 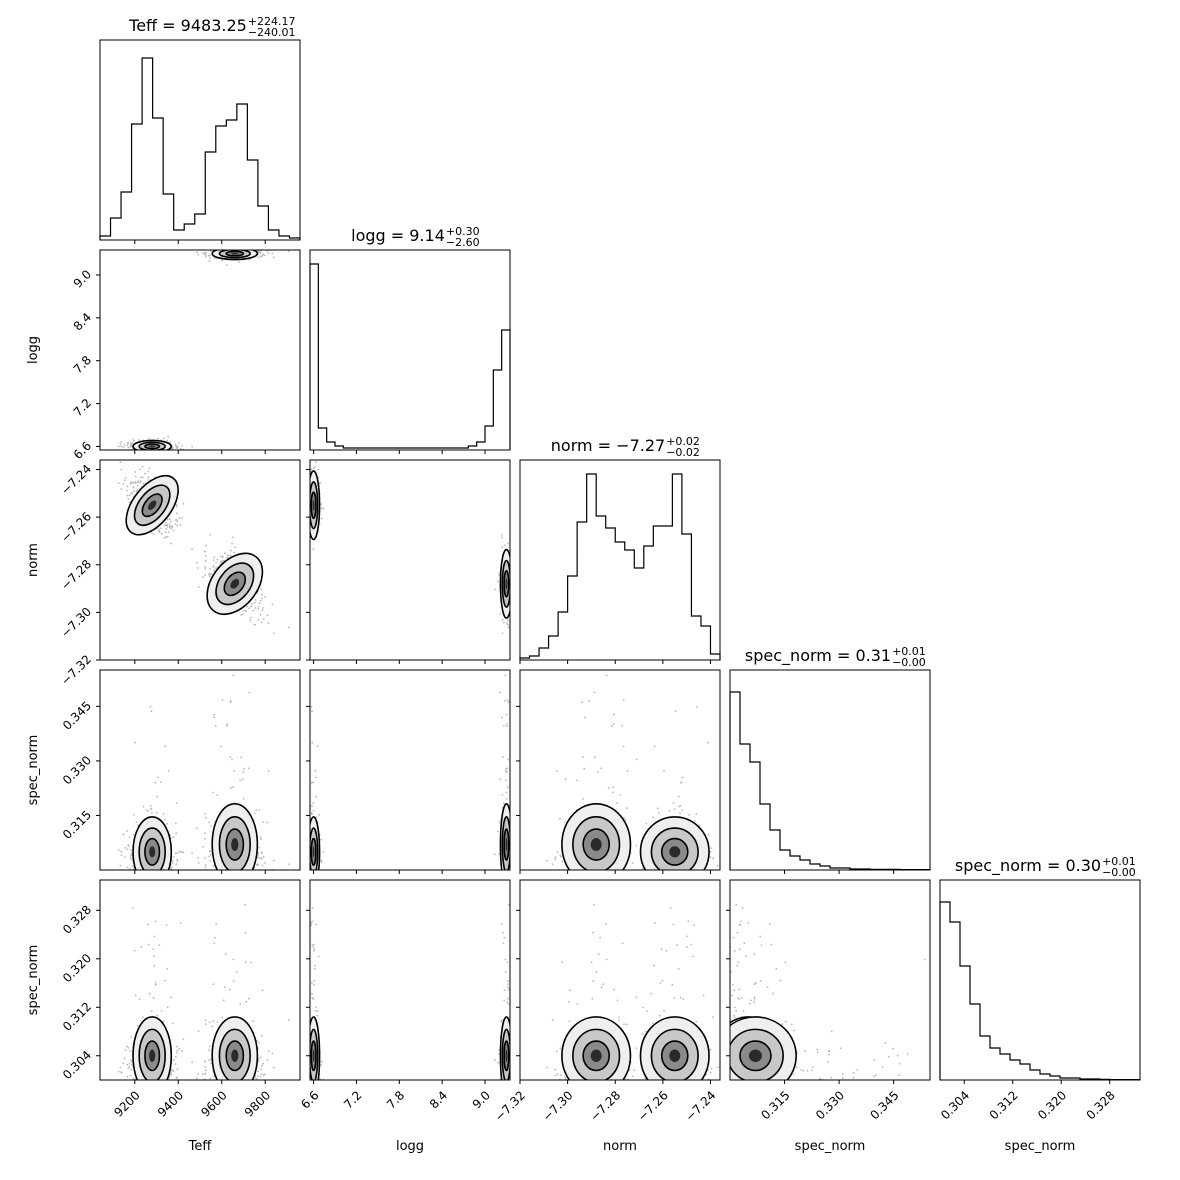 I want to click on panel-frame, so click(x=620, y=560).